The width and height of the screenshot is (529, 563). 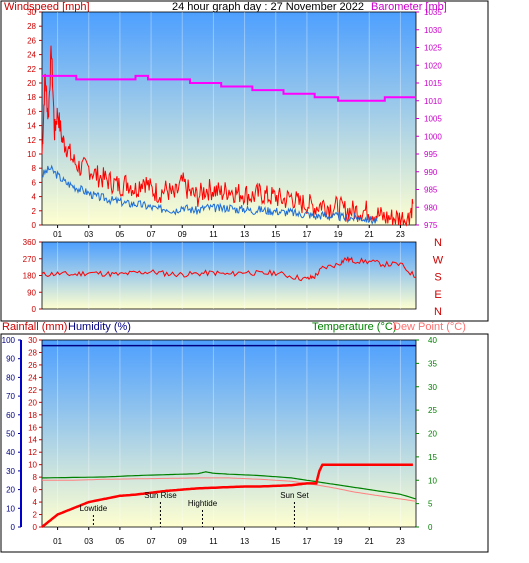 I want to click on temp-tick-label: 25, so click(x=432, y=410).